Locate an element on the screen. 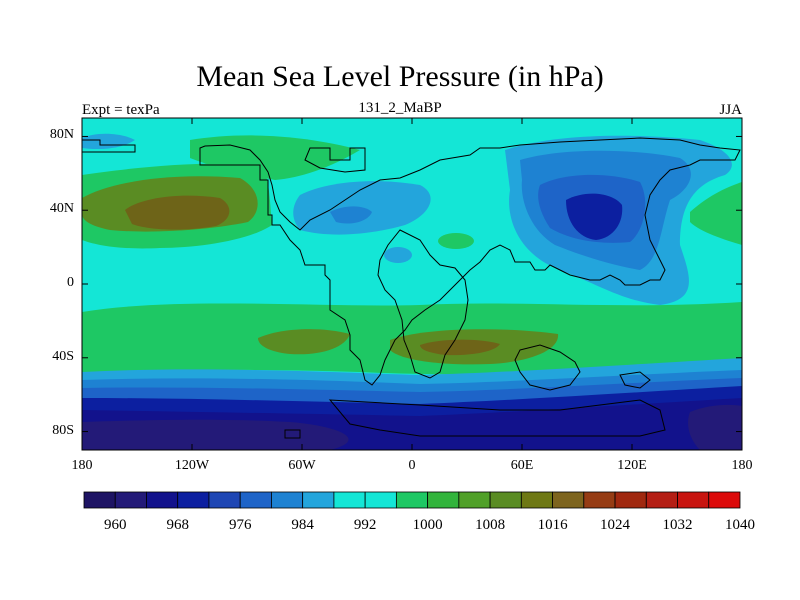 The image size is (800, 600). contour-n-dark-olive-high is located at coordinates (177, 212).